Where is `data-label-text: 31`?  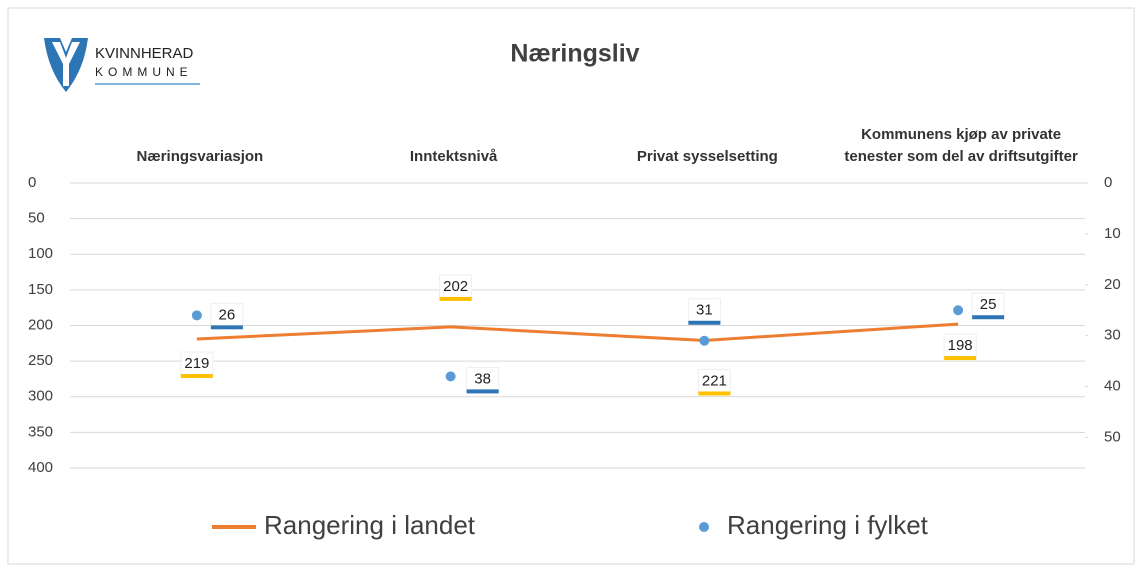 data-label-text: 31 is located at coordinates (704, 310).